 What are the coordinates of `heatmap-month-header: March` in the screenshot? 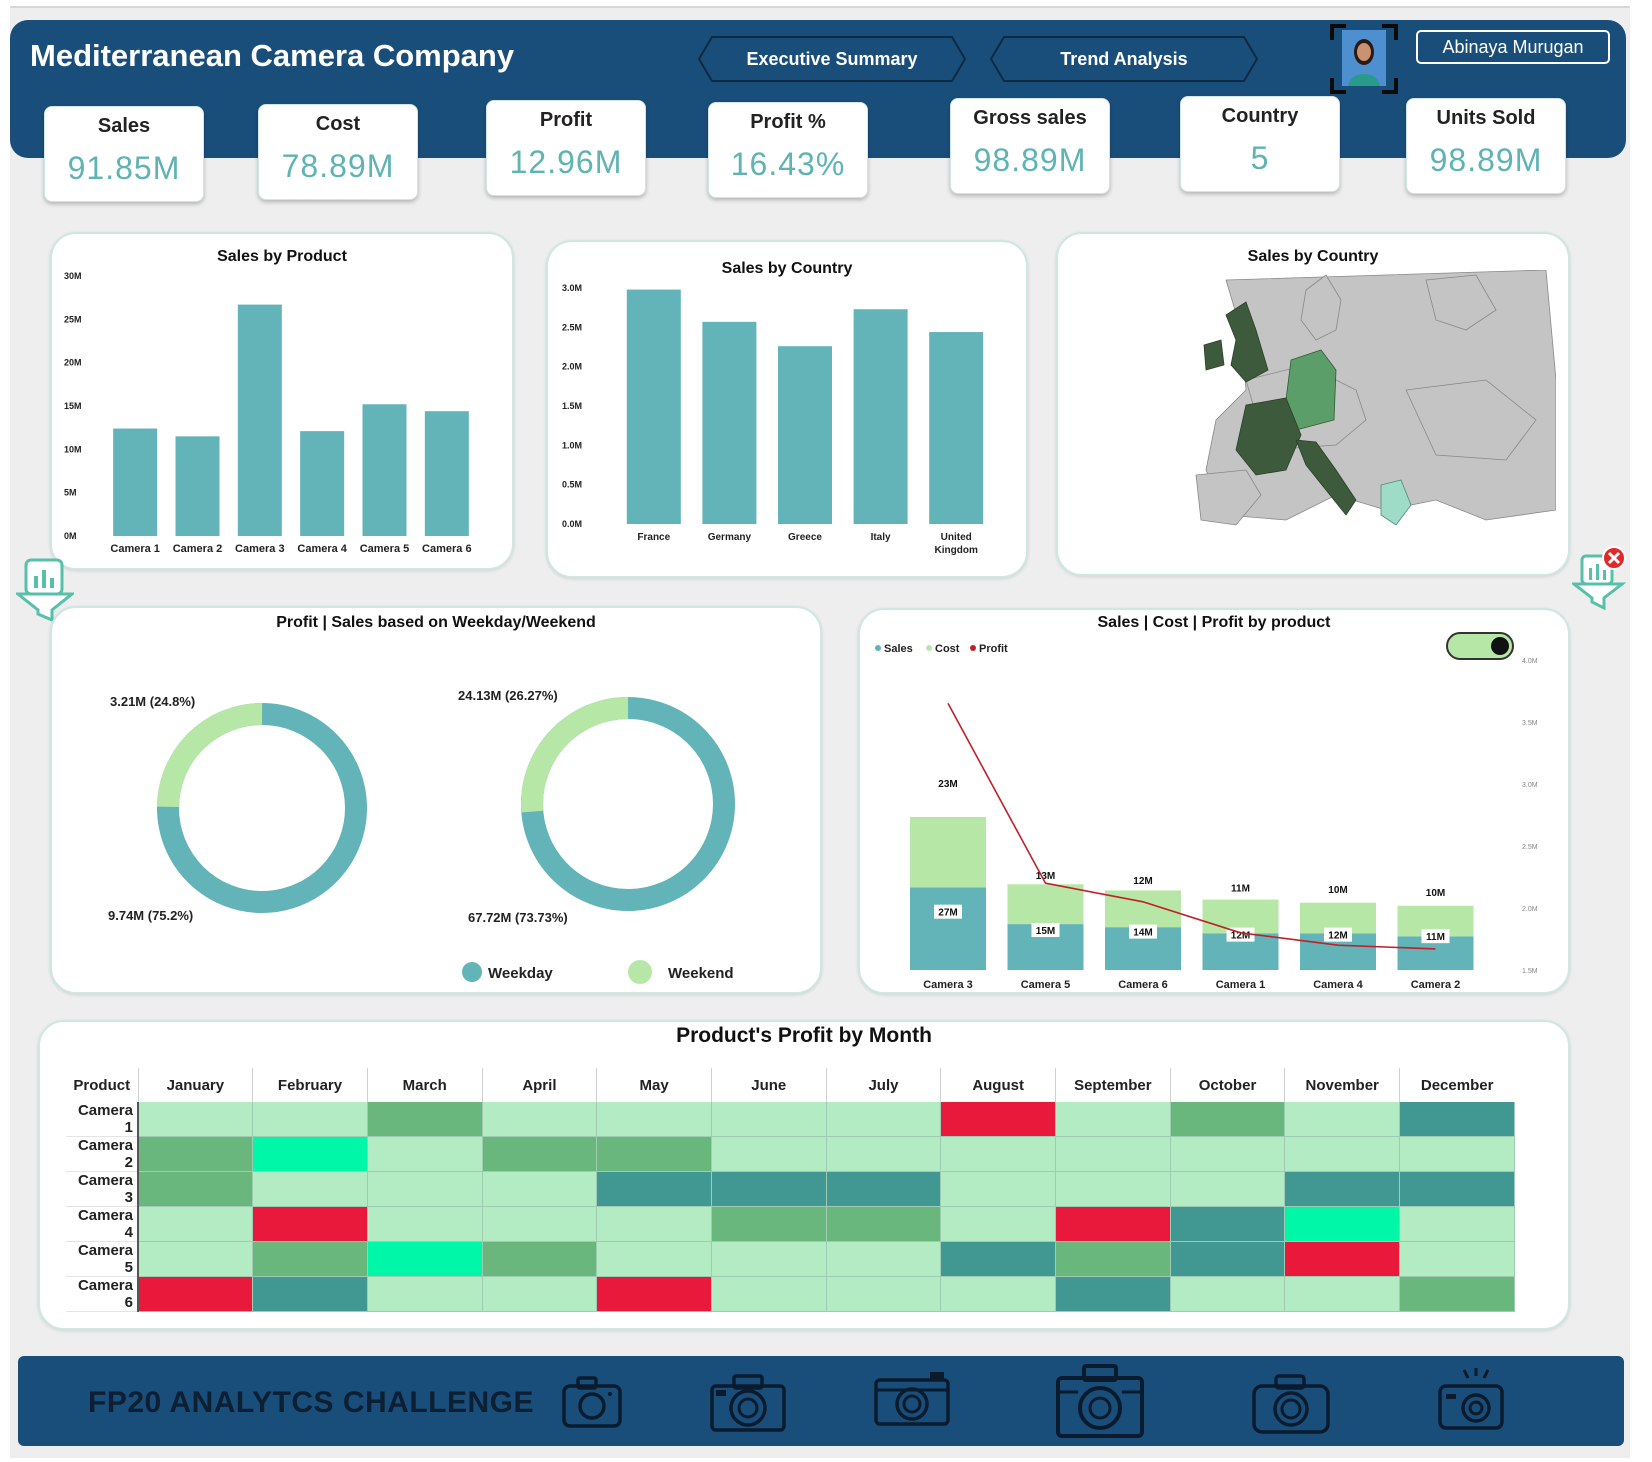 It's located at (424, 1085).